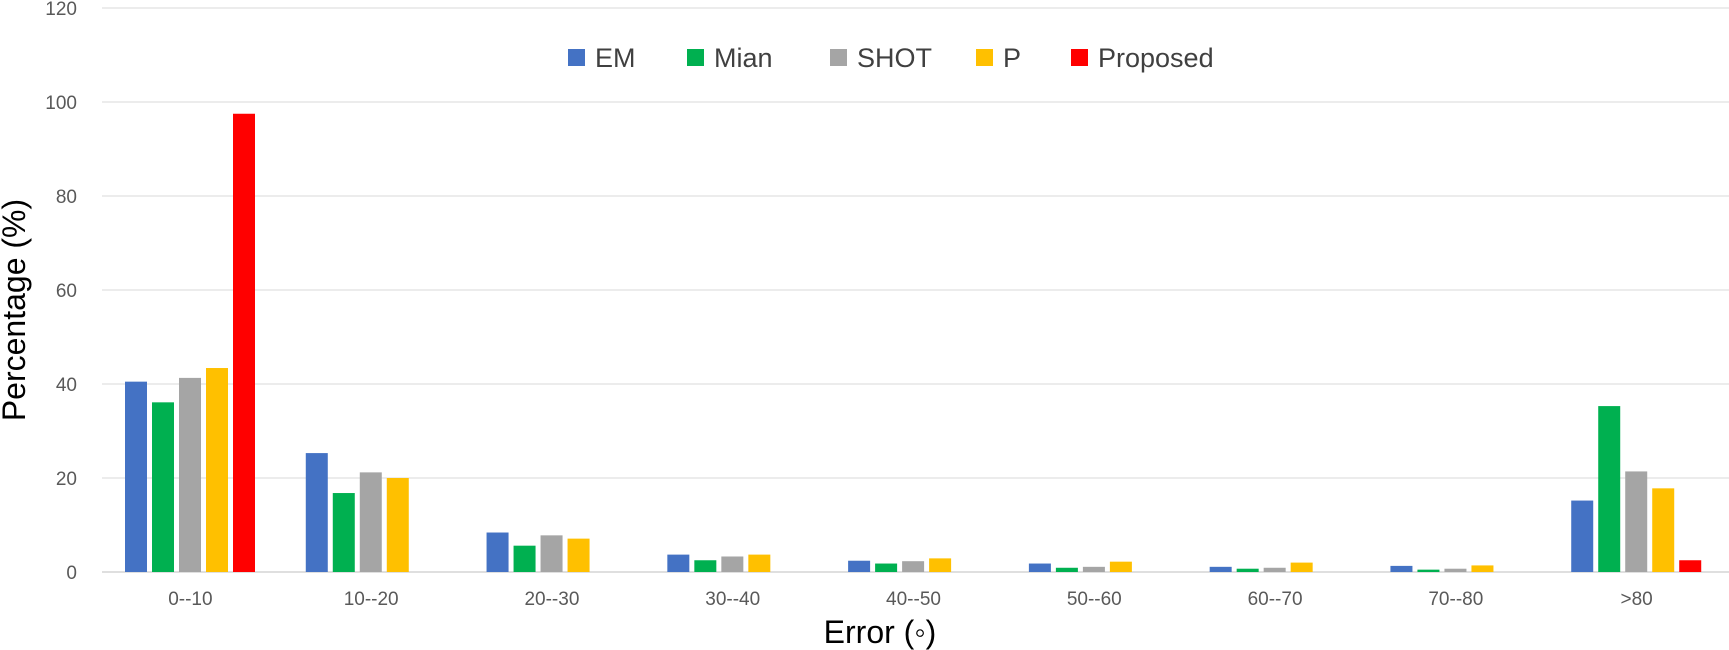  Describe the element at coordinates (615, 58) in the screenshot. I see `legend-label-em: EM` at that location.